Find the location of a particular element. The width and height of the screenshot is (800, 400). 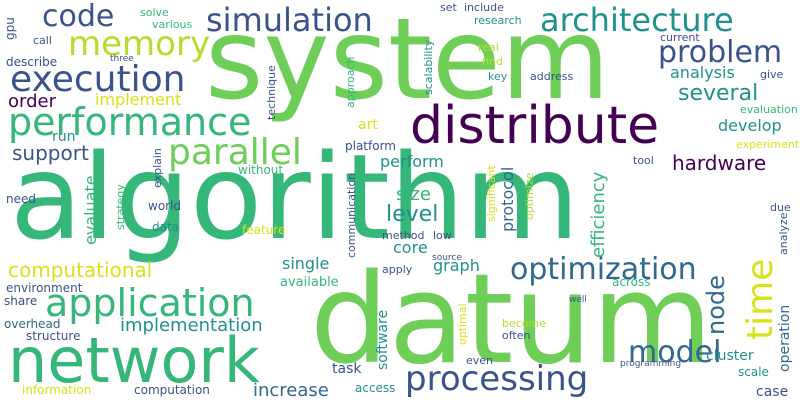

word-become: become is located at coordinates (524, 323).